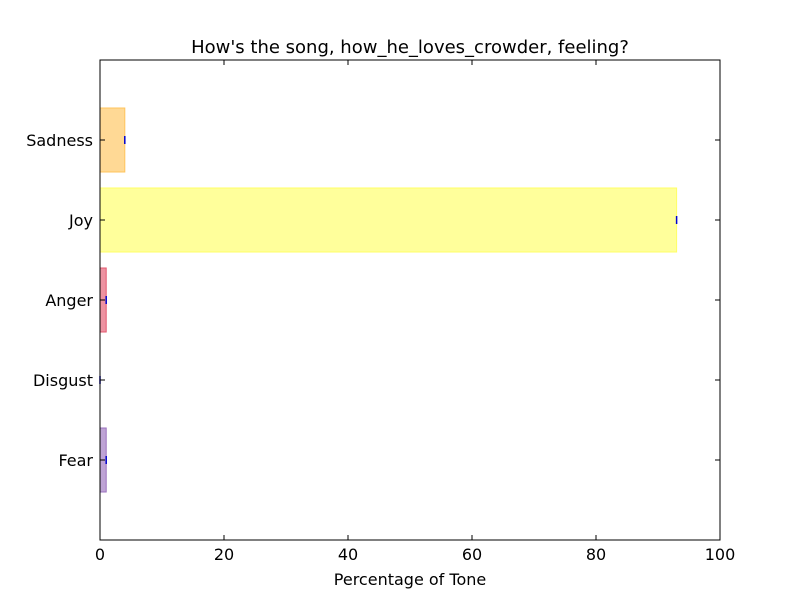 The height and width of the screenshot is (600, 800). I want to click on x-tick-label-60: 60, so click(472, 554).